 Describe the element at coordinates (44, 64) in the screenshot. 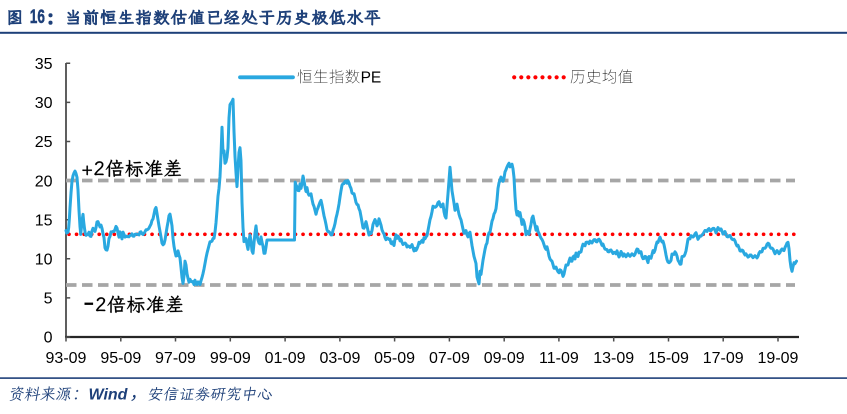

I see `svg-text: 35` at that location.